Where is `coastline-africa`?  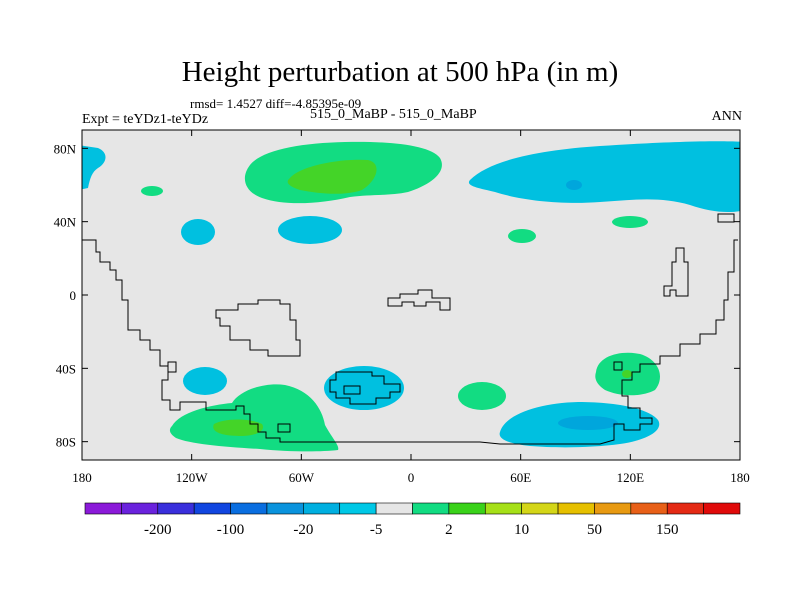
coastline-africa is located at coordinates (365, 388).